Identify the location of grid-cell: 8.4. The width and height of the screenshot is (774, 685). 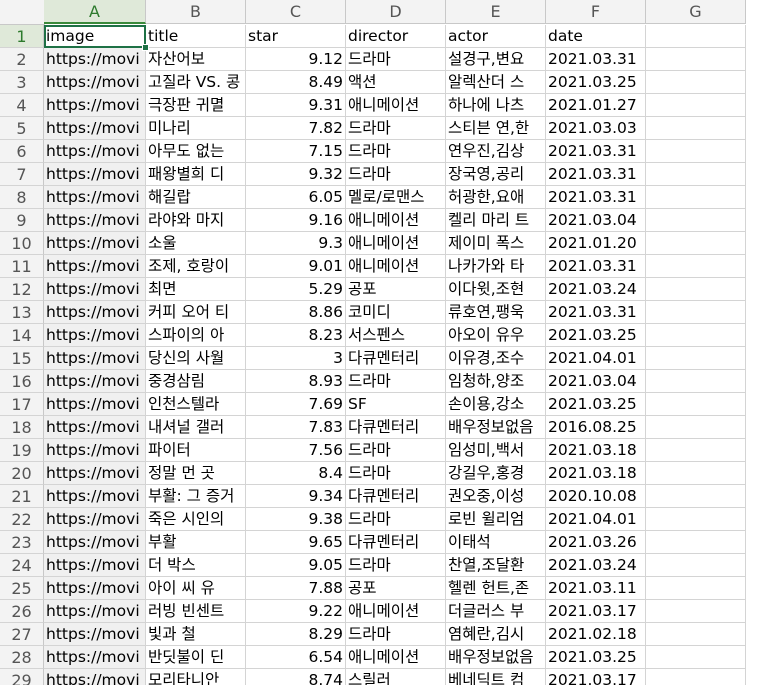
(296, 473).